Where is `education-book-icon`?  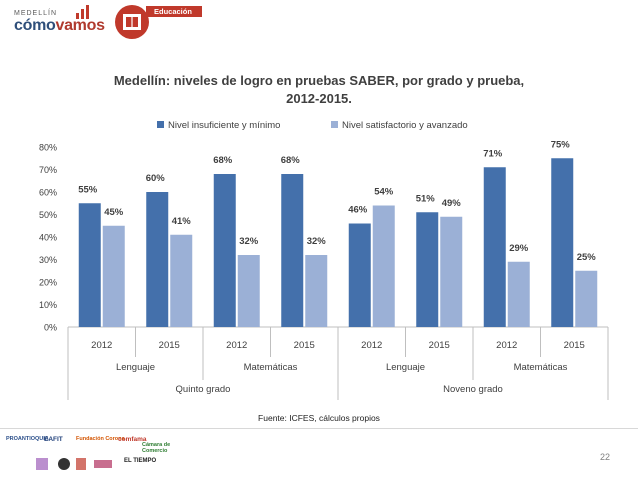
education-book-icon is located at coordinates (132, 22).